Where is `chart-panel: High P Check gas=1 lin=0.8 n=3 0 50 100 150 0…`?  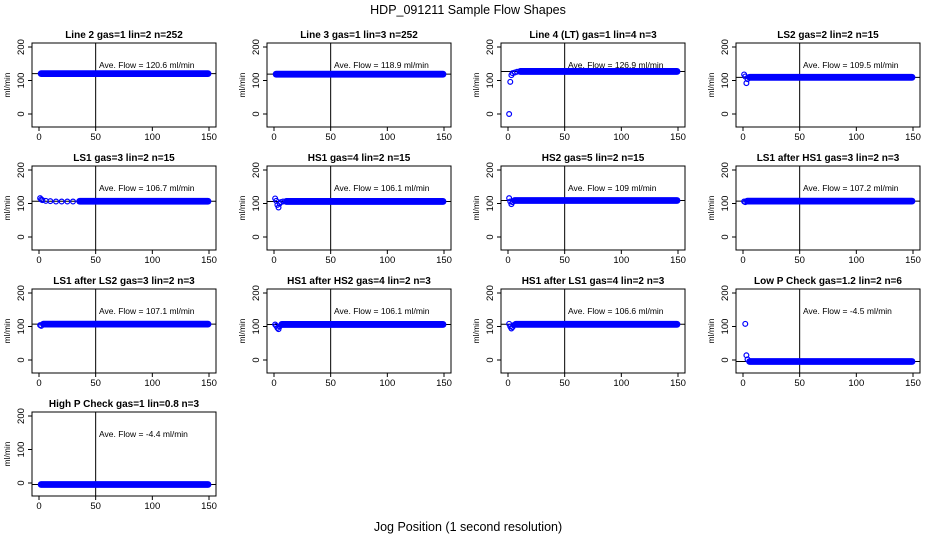
chart-panel: High P Check gas=1 lin=0.8 n=3 0 50 100 150 0… is located at coordinates (109, 455).